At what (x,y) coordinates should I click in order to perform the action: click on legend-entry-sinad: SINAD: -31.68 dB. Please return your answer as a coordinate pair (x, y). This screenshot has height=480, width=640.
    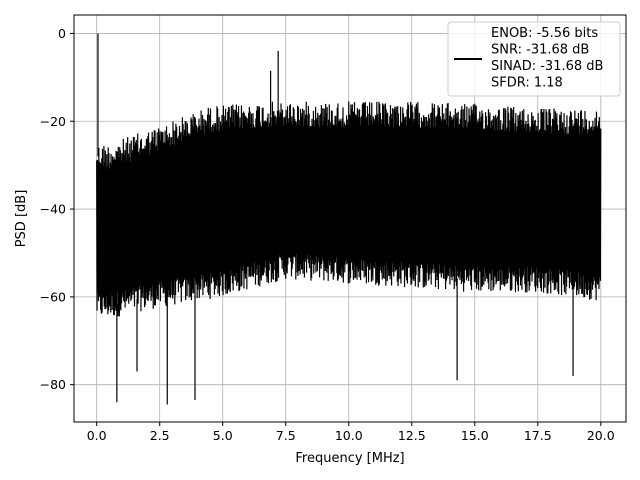
    Looking at the image, I should click on (547, 66).